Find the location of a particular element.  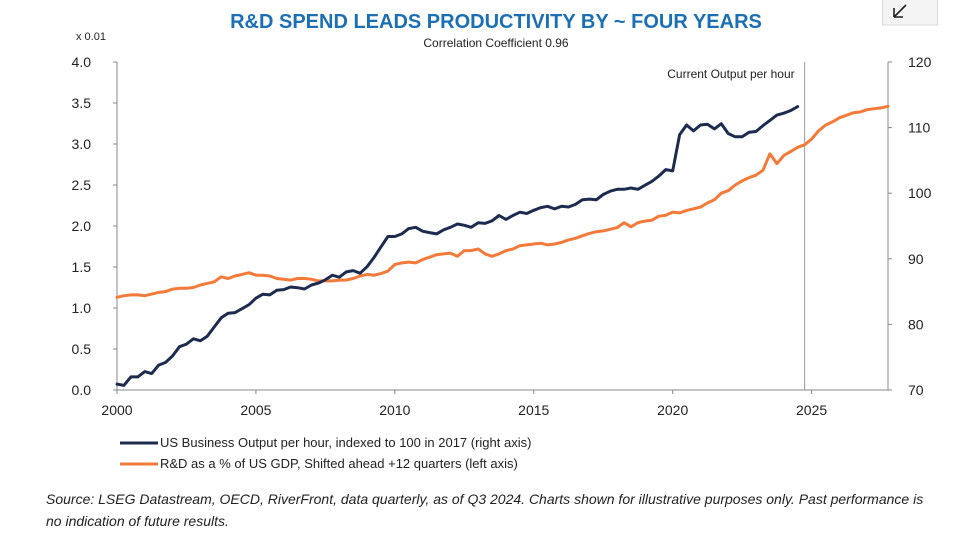

right-tick-label: 120 is located at coordinates (920, 62).